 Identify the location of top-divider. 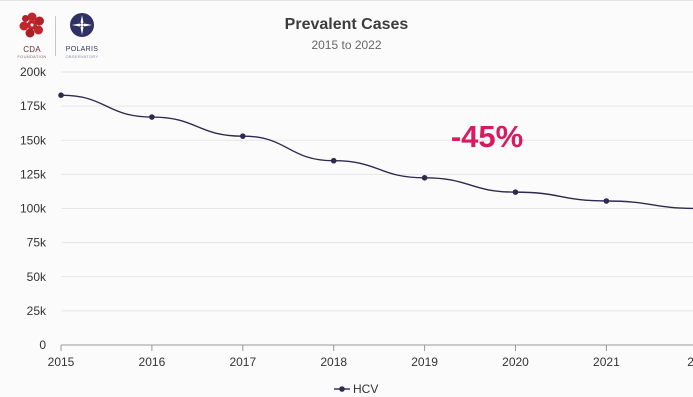
(346, 0).